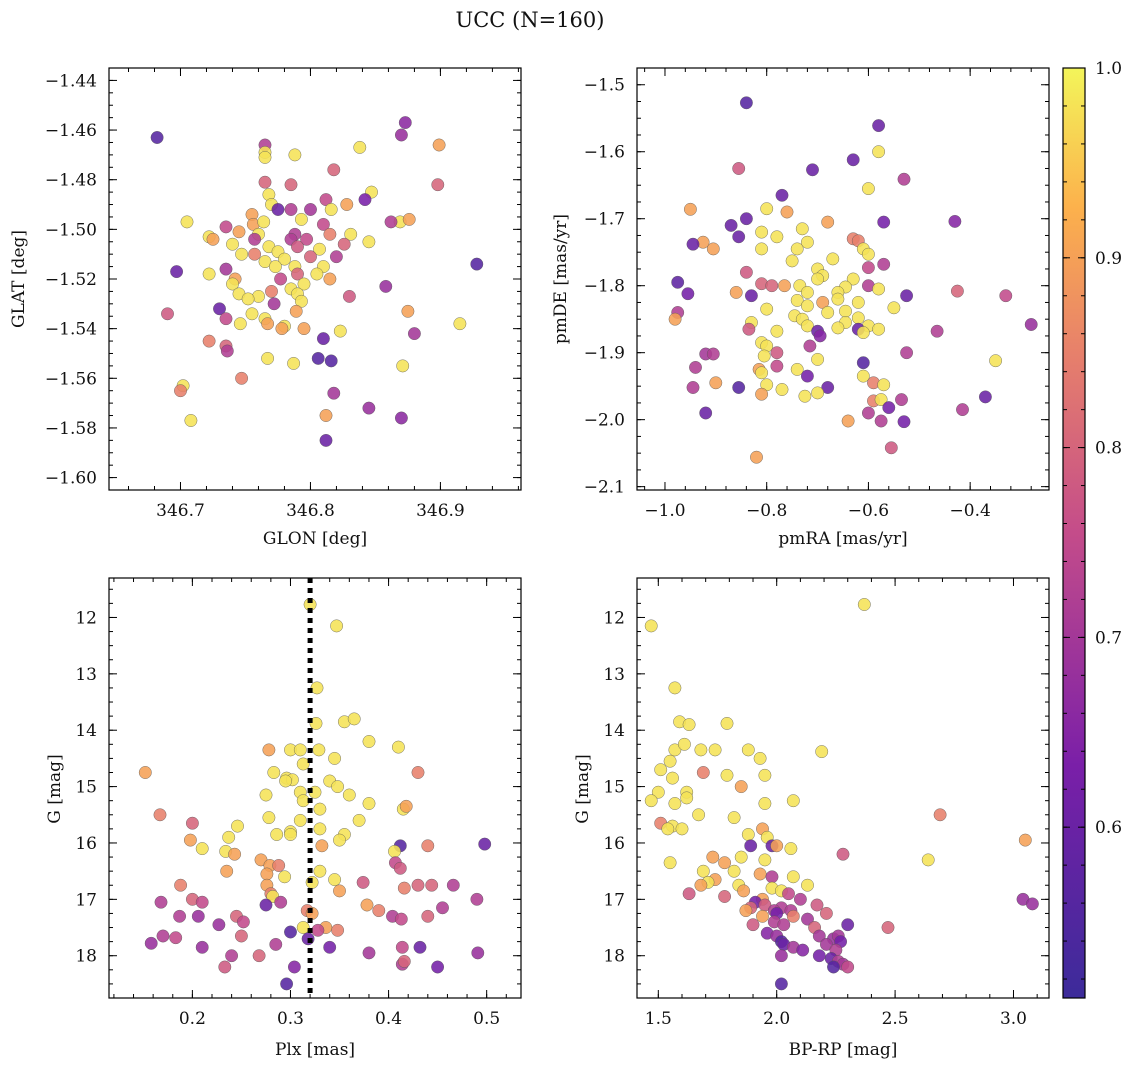 Image resolution: width=1136 pixels, height=1067 pixels. Describe the element at coordinates (315, 539) in the screenshot. I see `panel-glon-glat-xlabel: GLON [deg]` at that location.